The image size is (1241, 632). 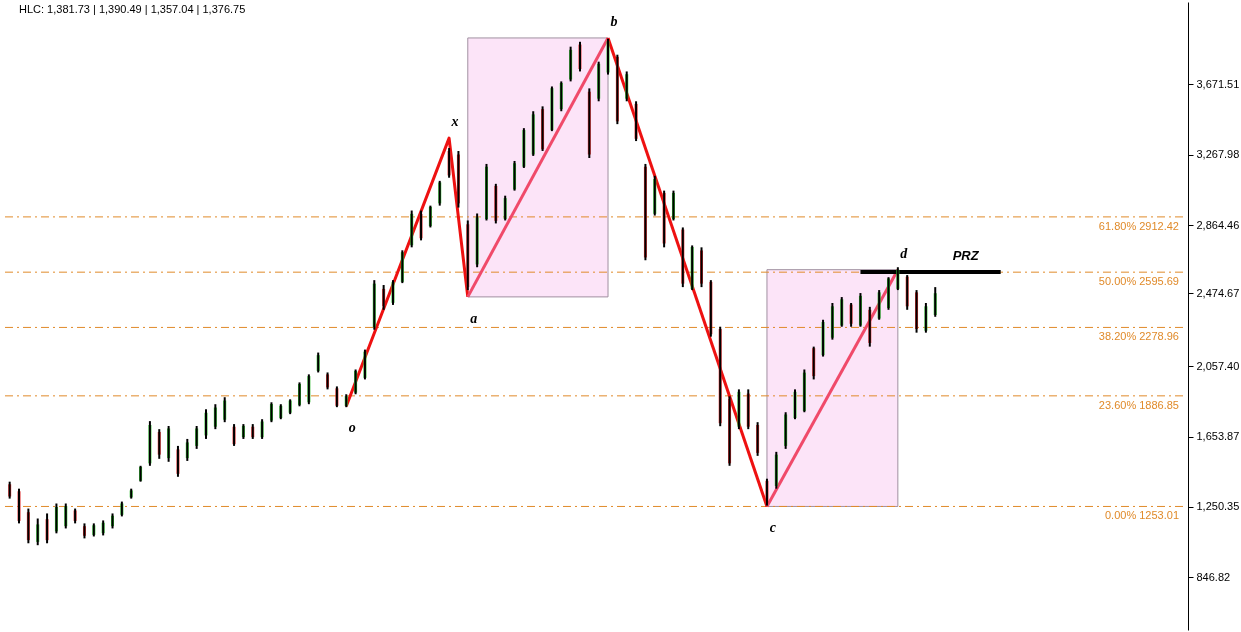 What do you see at coordinates (1213, 576) in the screenshot?
I see `y-tick-label: 846.82` at bounding box center [1213, 576].